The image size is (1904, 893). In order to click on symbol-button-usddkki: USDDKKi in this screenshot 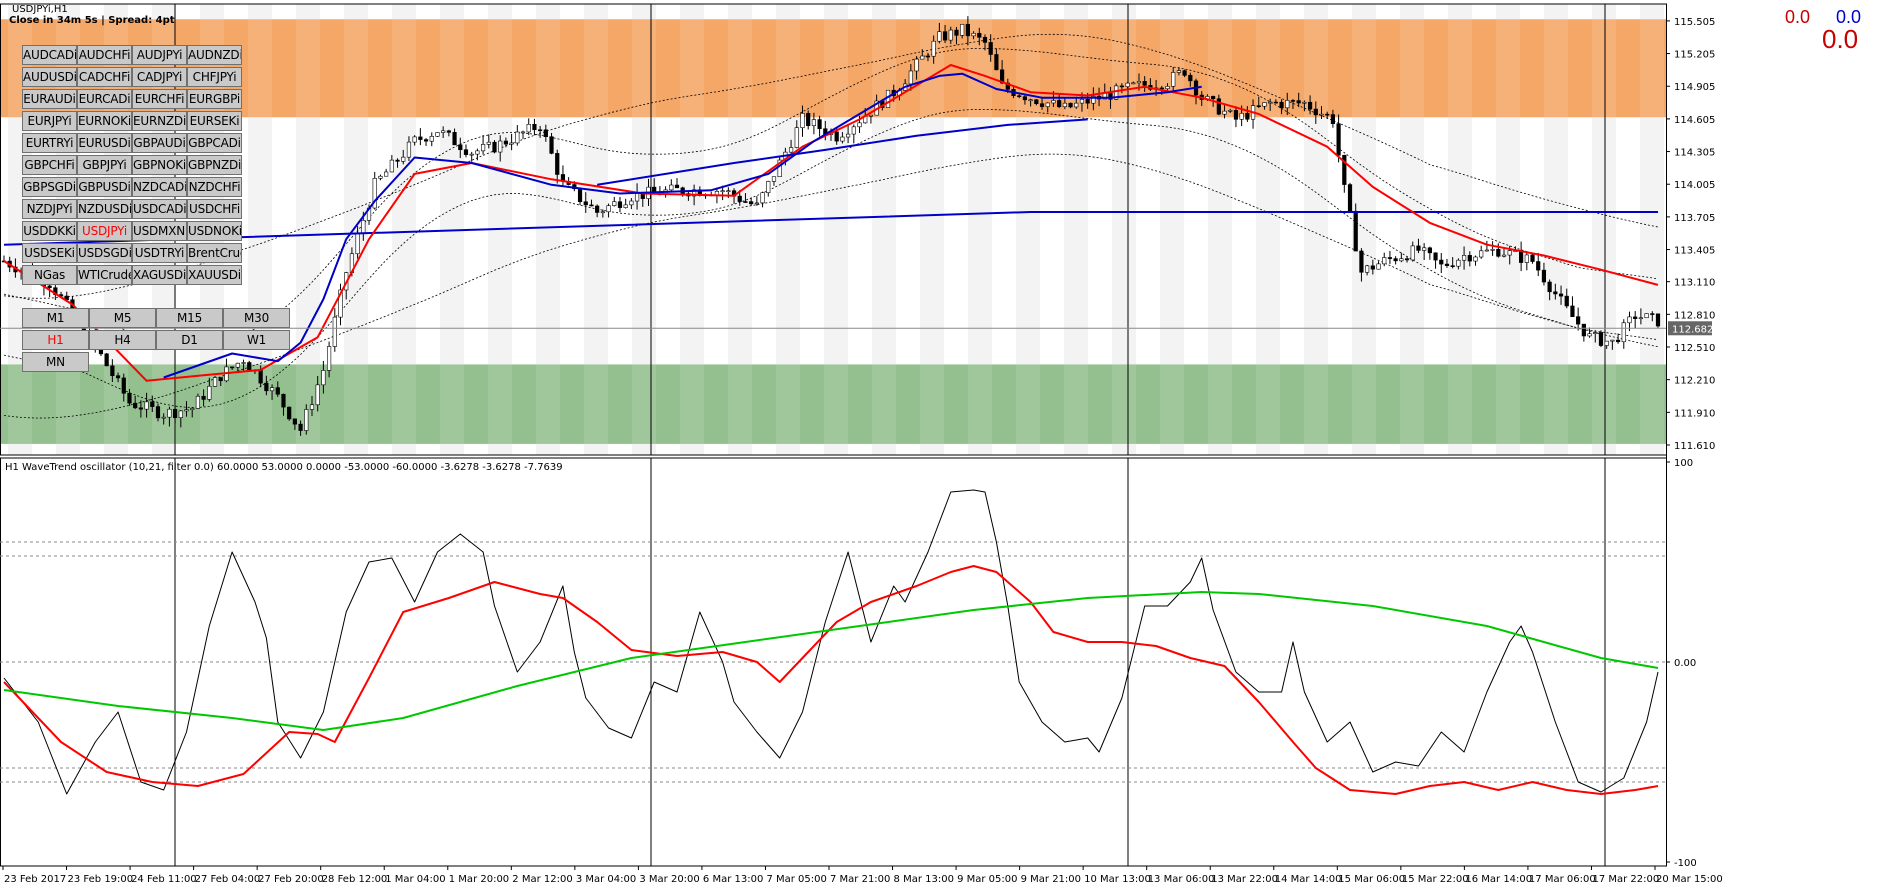, I will do `click(49, 231)`.